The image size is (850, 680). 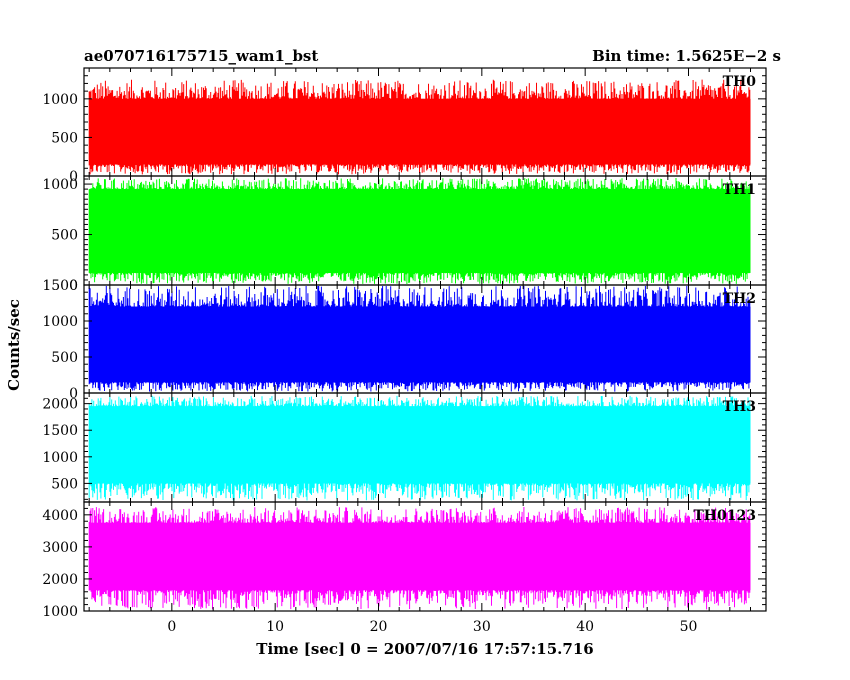 What do you see at coordinates (60, 100) in the screenshot?
I see `y-tick-label-th0: 1000` at bounding box center [60, 100].